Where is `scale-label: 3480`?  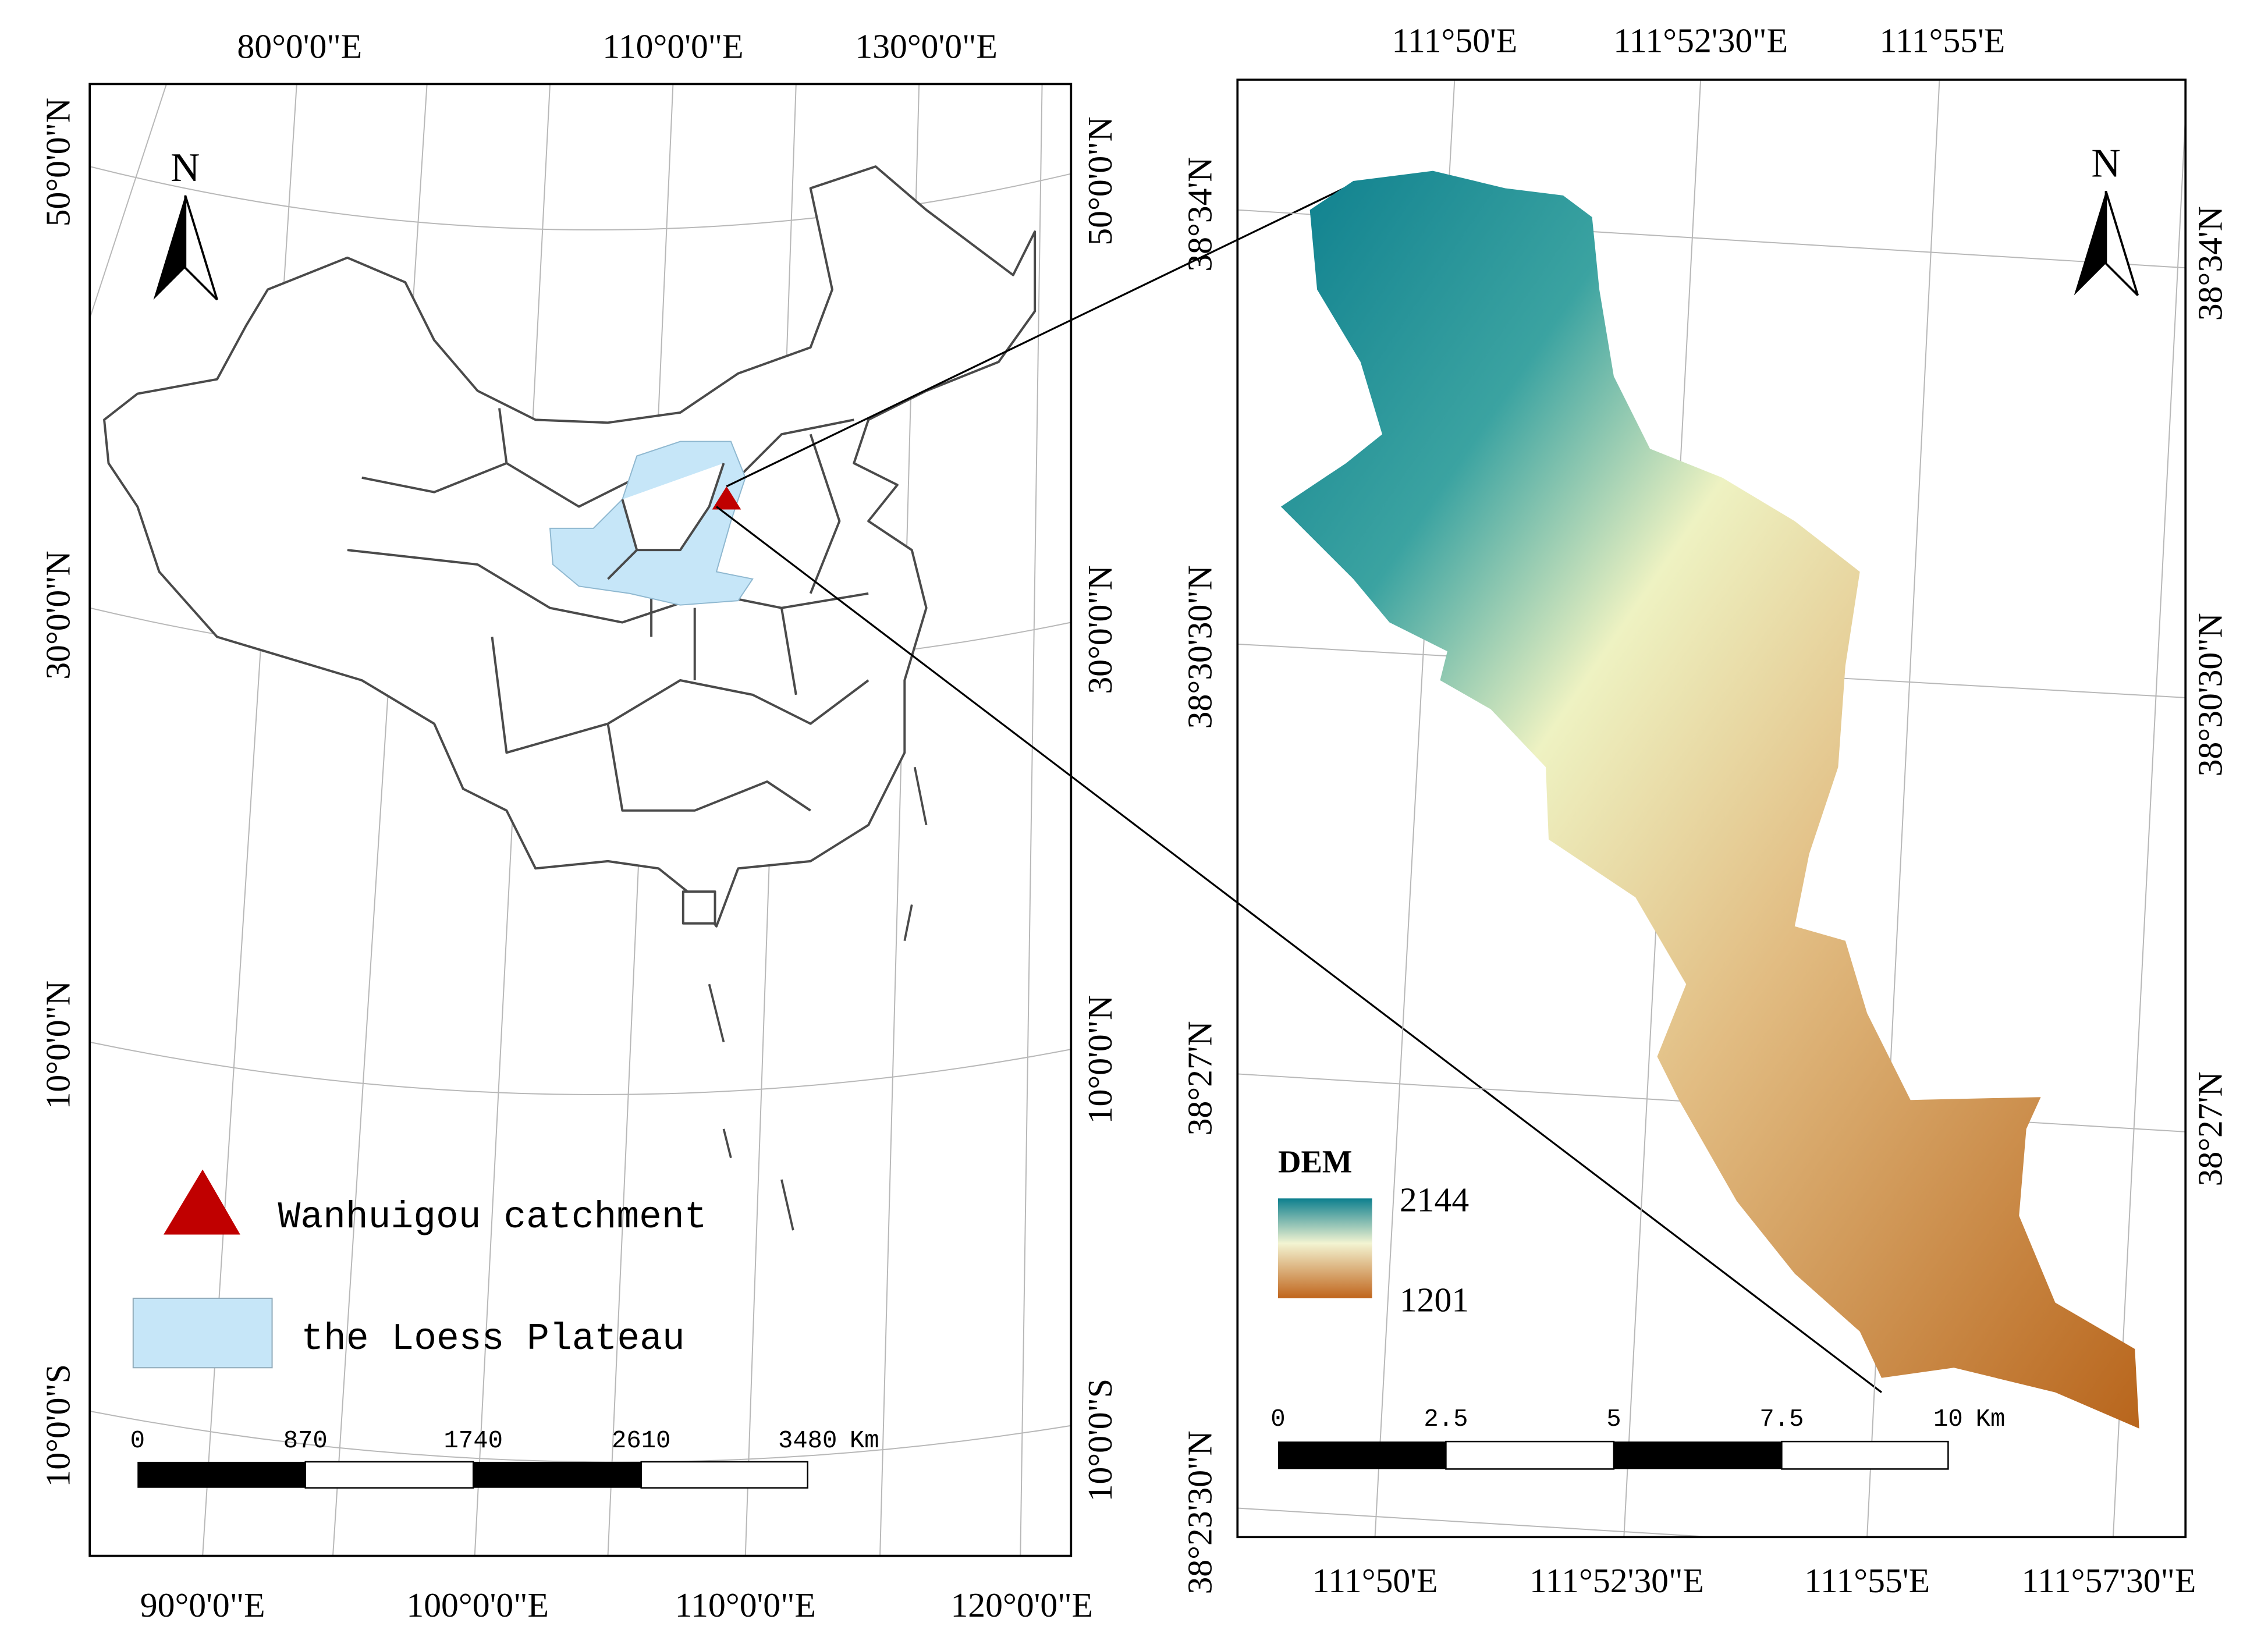
scale-label: 3480 is located at coordinates (807, 1441).